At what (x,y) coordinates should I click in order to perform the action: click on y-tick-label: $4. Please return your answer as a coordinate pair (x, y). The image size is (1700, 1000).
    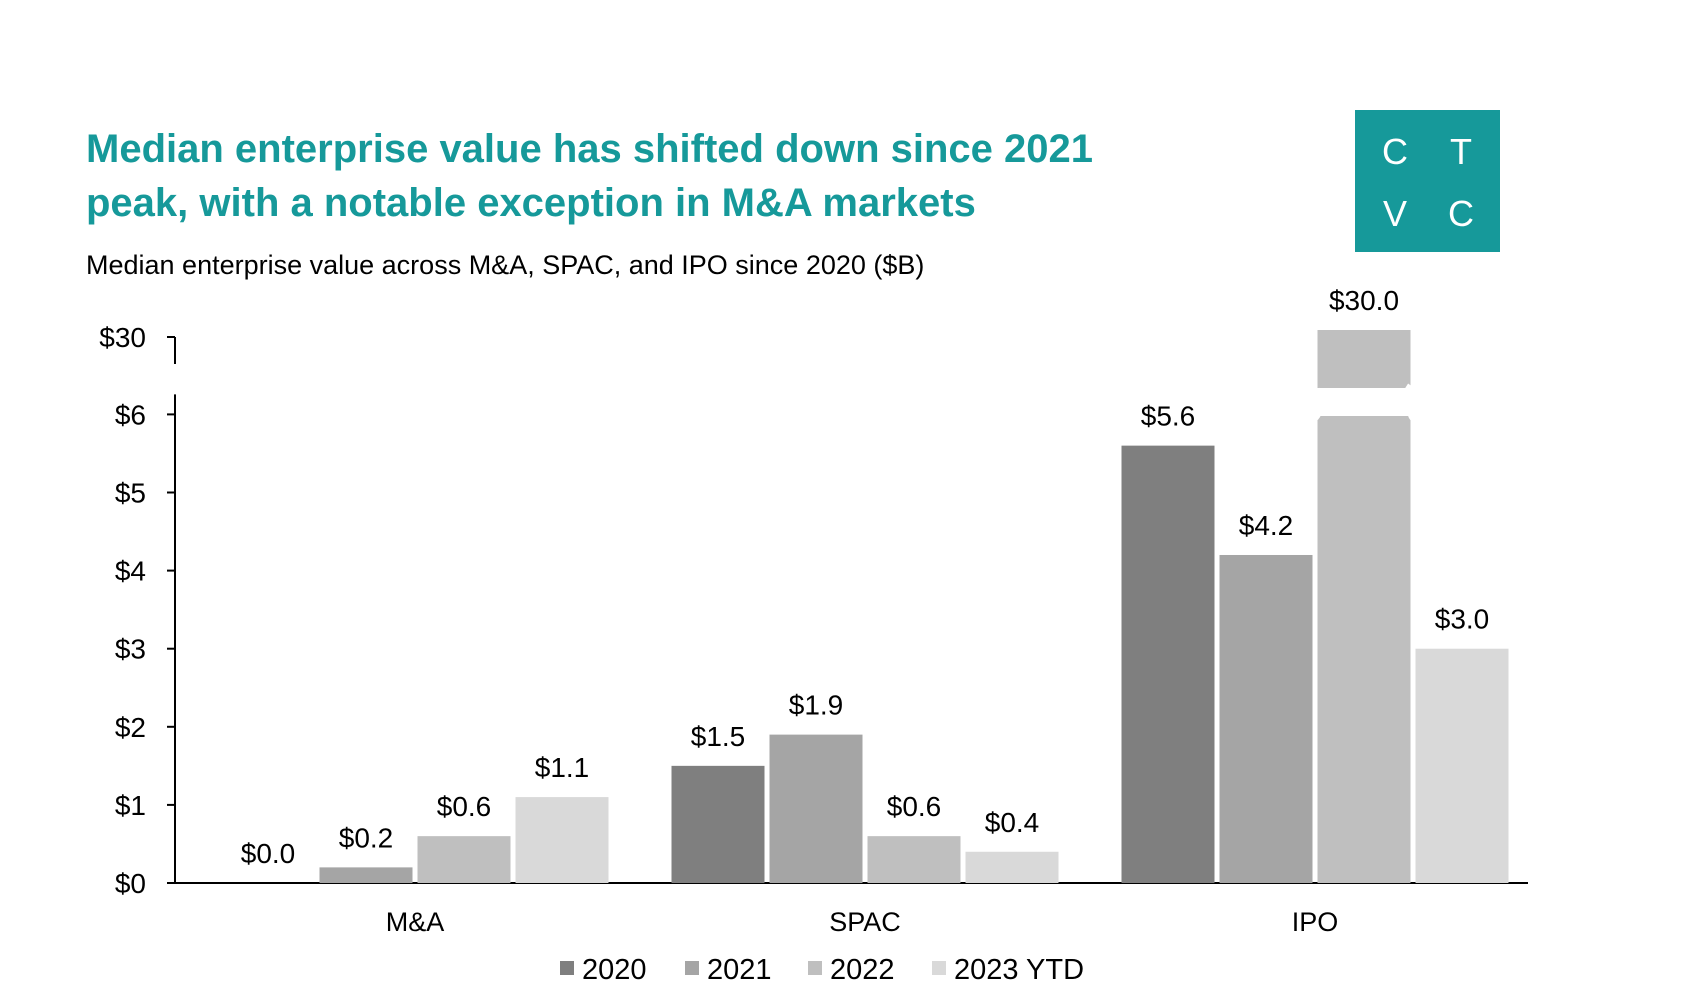
    Looking at the image, I should click on (130, 571).